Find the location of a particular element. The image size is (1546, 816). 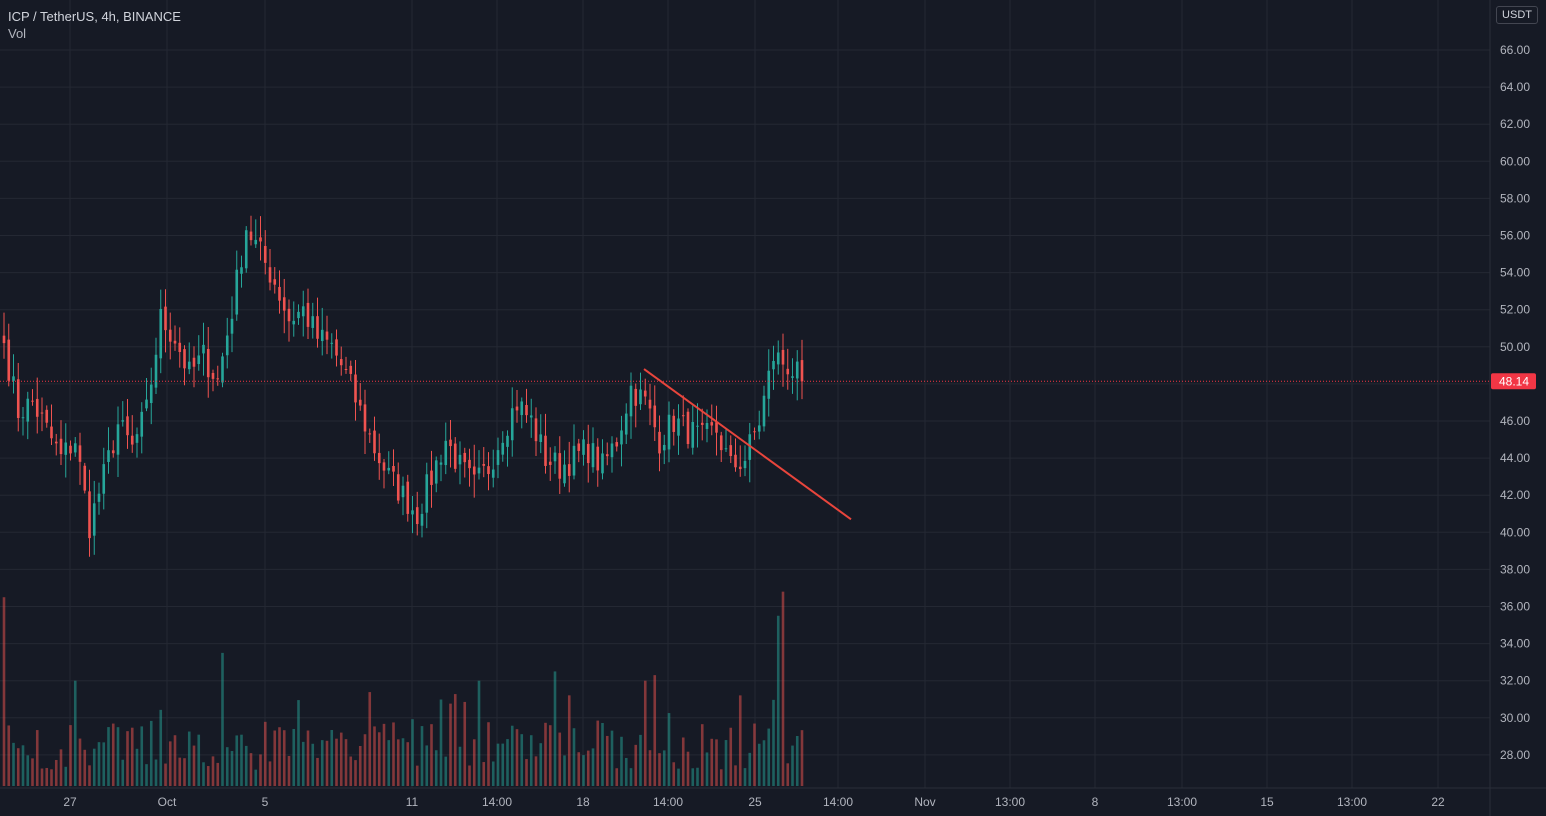

price-tick-label: 54.00 is located at coordinates (1515, 273).